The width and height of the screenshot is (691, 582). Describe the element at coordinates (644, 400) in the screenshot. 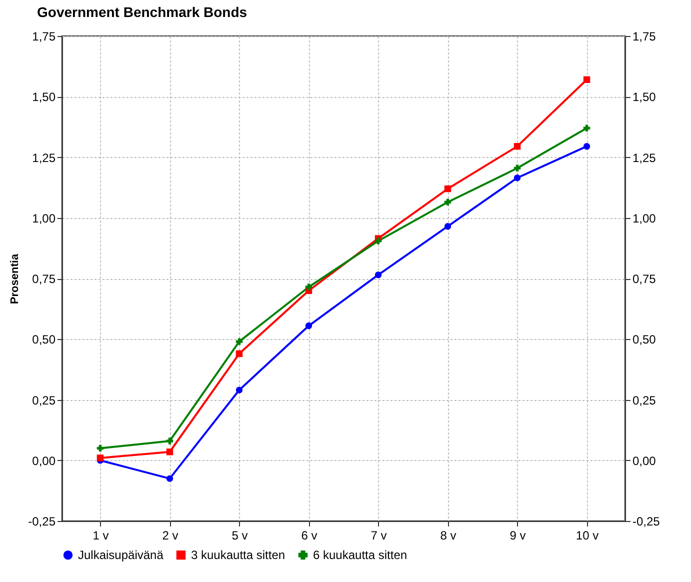

I see `y2-tick-label: 0,25` at that location.